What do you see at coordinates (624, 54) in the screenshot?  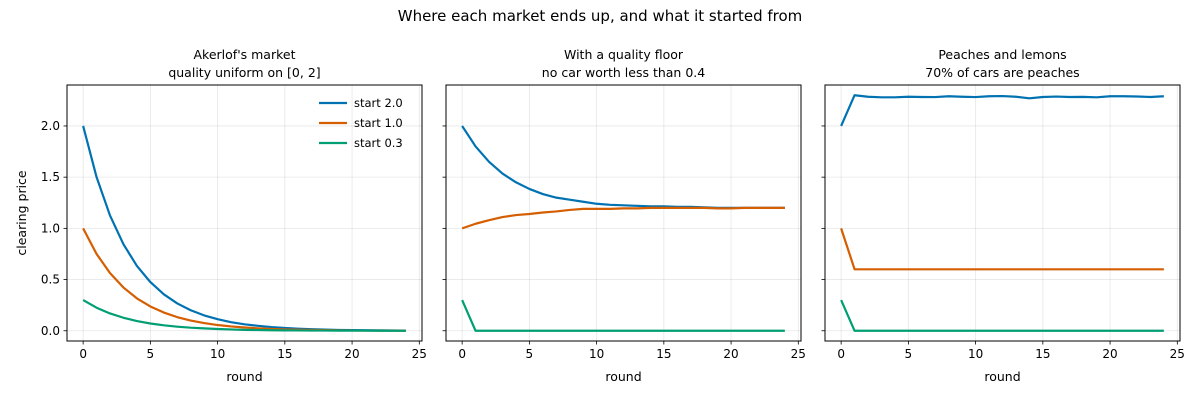 I see `panel-title: With a quality floor` at bounding box center [624, 54].